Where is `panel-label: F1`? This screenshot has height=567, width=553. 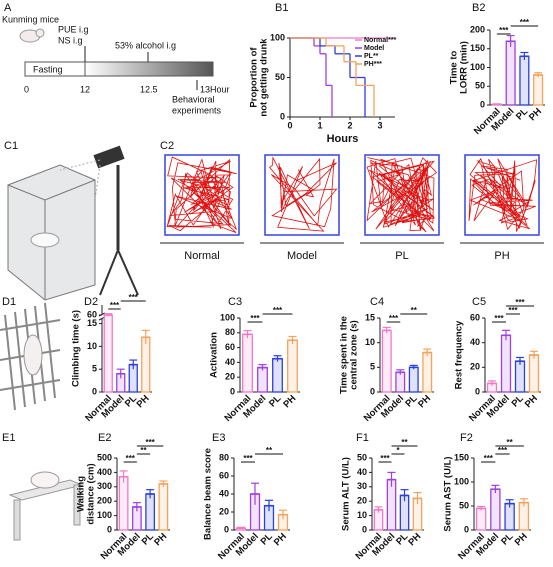
panel-label: F1 is located at coordinates (362, 438).